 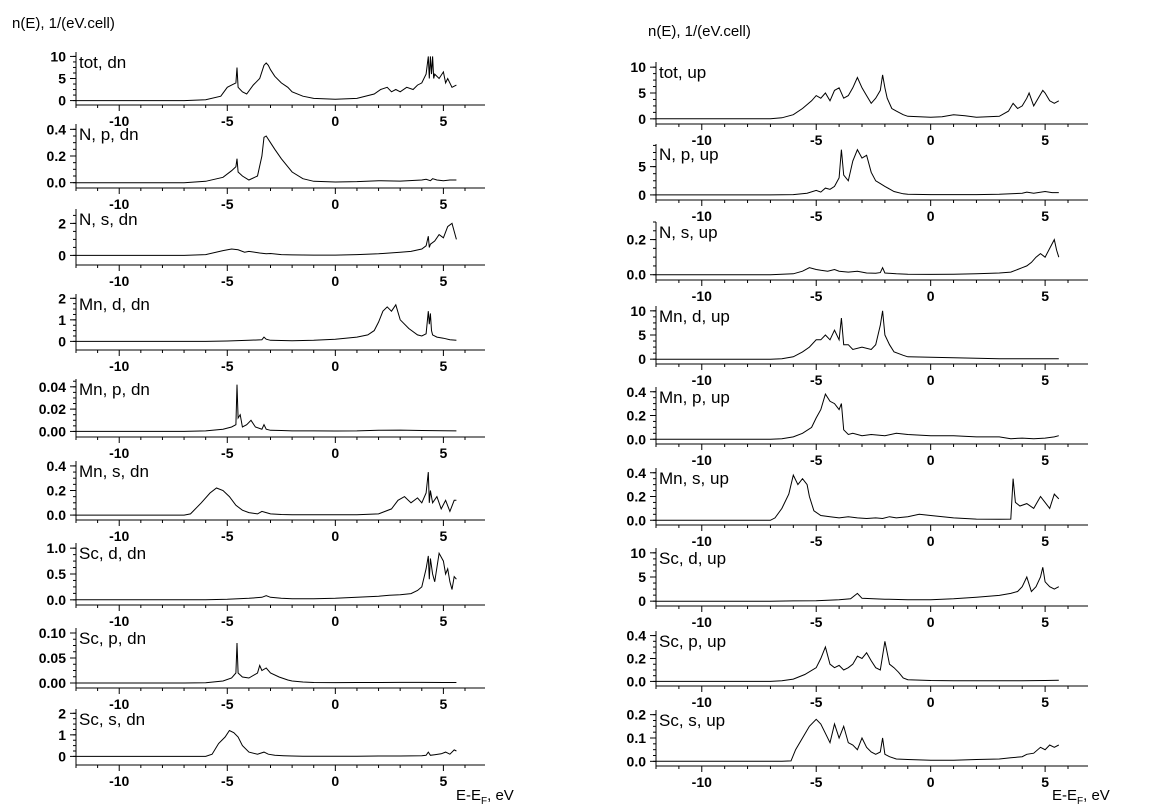 I want to click on dos-panel: -10 -5 0 5 0.0 0.5 1.0 Sc, d, dn, so click(x=266, y=584).